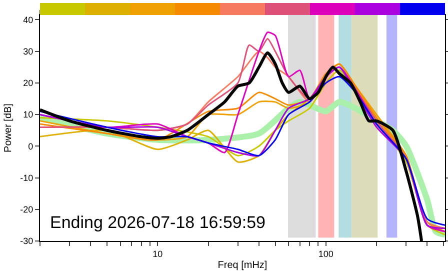 Image resolution: width=448 pixels, height=271 pixels. Describe the element at coordinates (326, 253) in the screenshot. I see `x-tick-label: 100` at that location.